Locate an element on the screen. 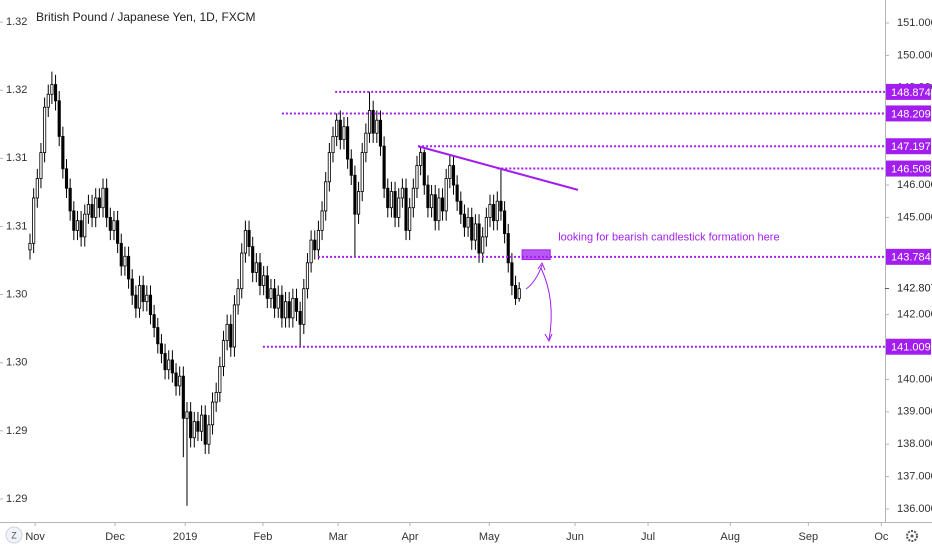  settings-icon is located at coordinates (912, 536).